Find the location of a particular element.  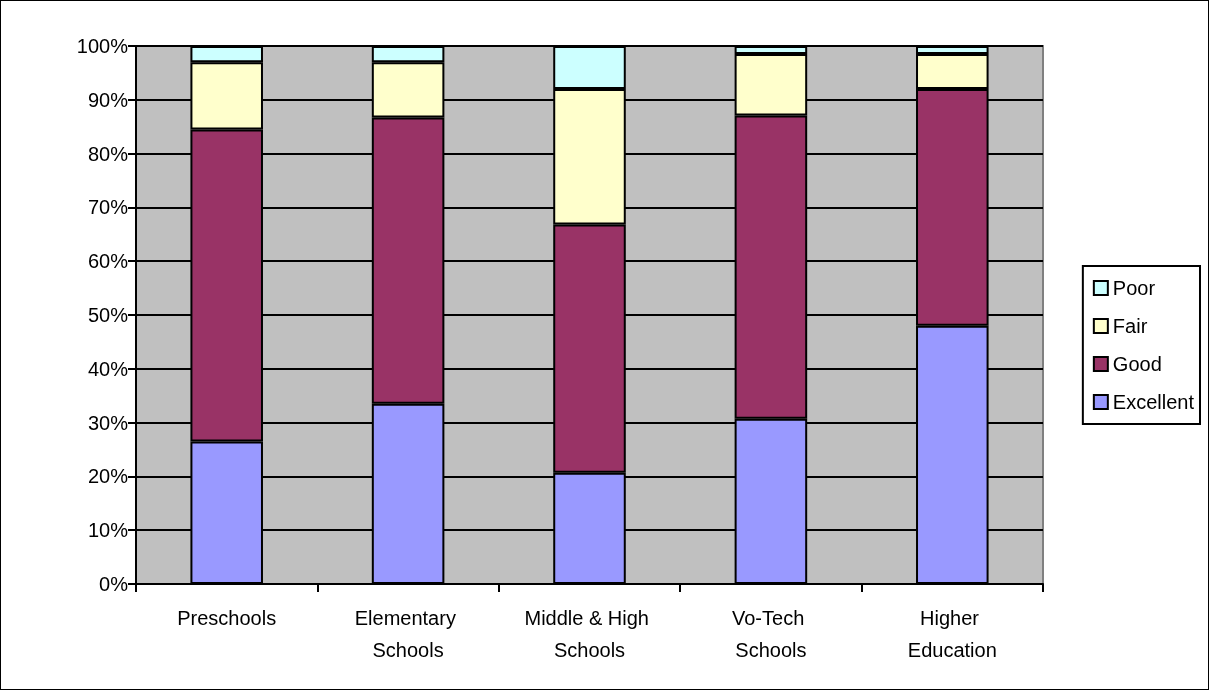

y-tick-label: 0% is located at coordinates (114, 584).